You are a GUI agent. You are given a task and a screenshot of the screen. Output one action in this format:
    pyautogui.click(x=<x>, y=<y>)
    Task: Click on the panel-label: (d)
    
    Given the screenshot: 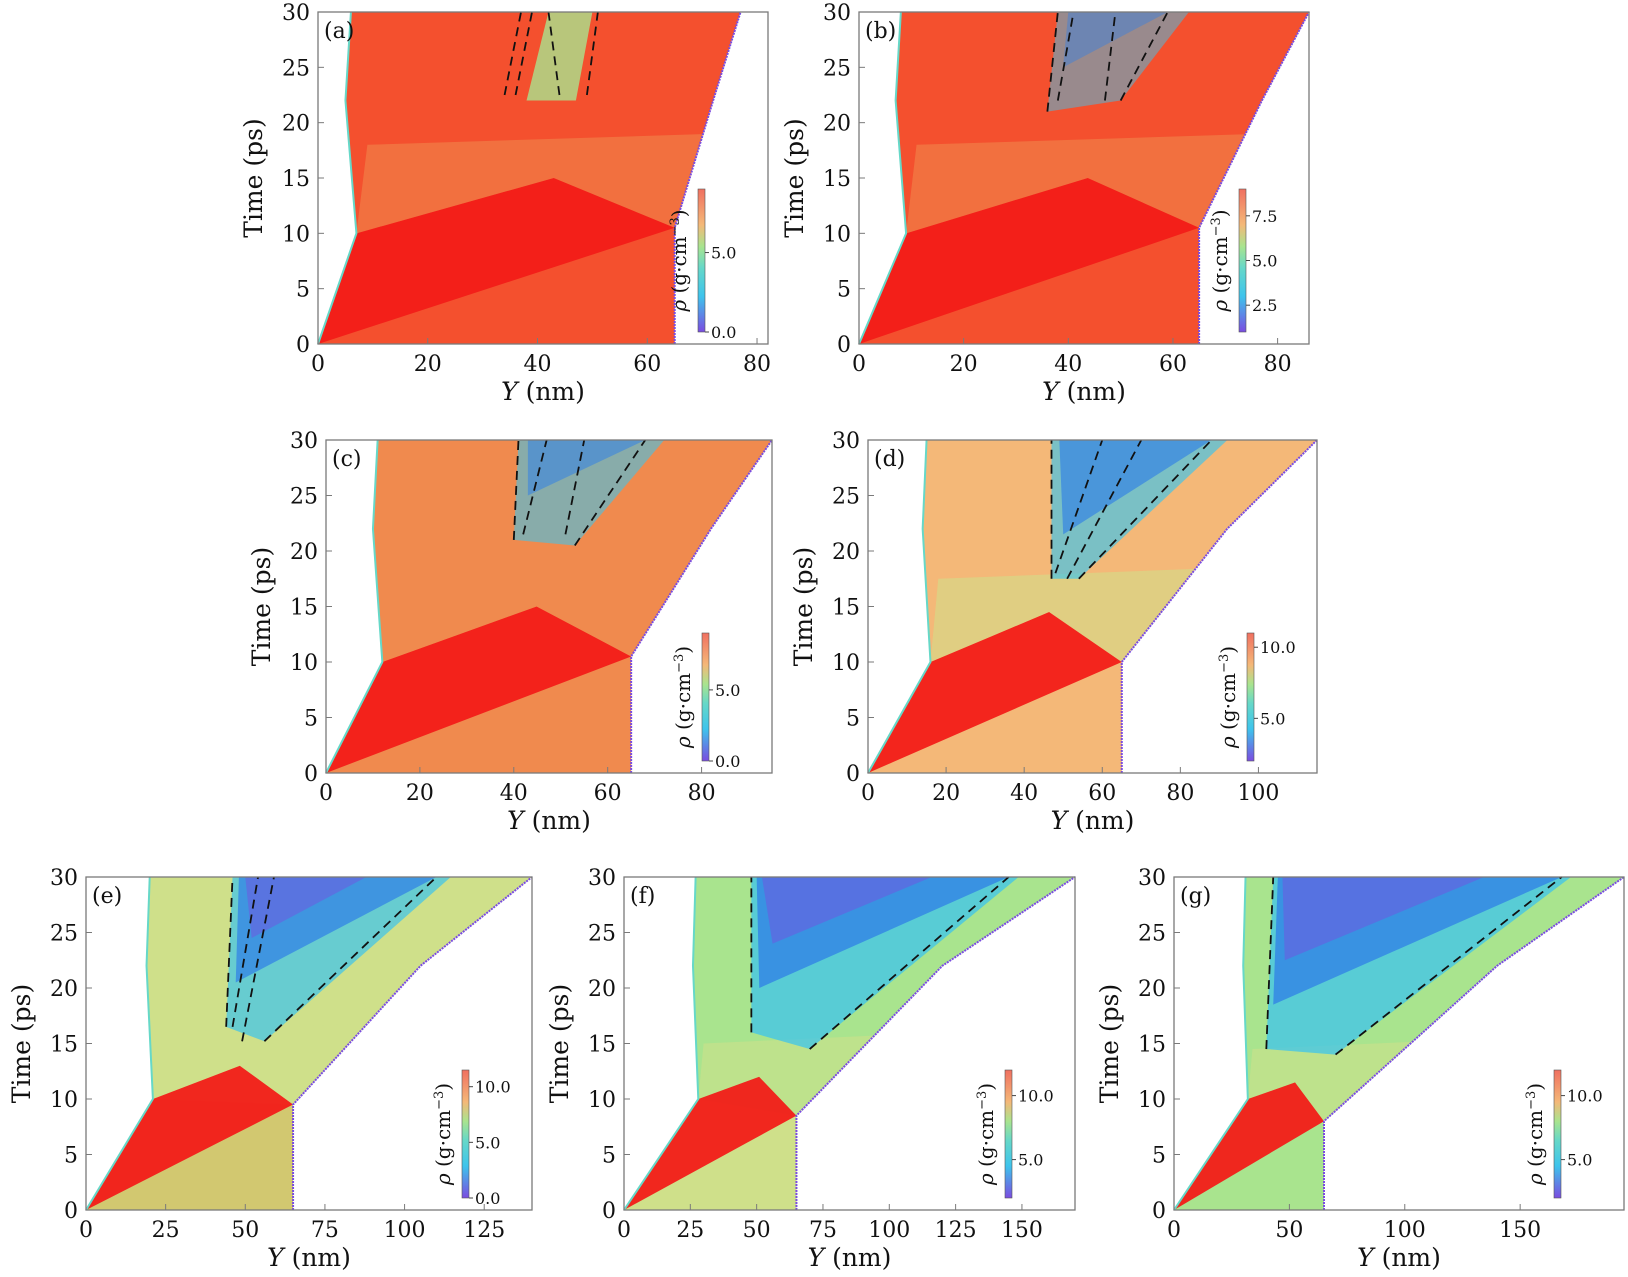 What is the action you would take?
    pyautogui.click(x=889, y=459)
    